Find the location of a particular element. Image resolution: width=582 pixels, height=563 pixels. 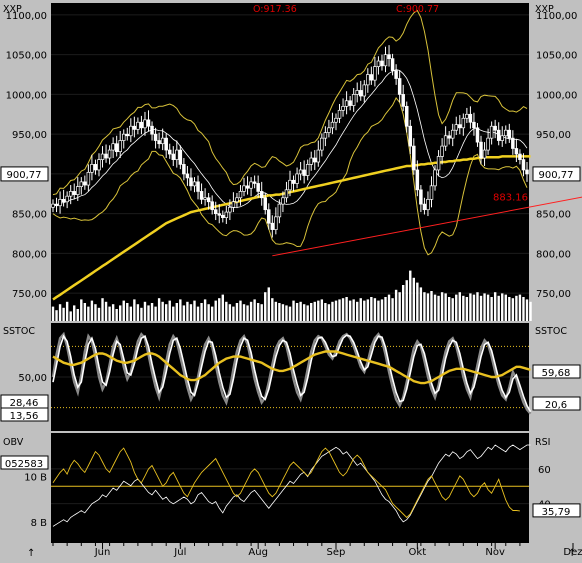

price-ytick-left: 1000,00 is located at coordinates (26, 95).